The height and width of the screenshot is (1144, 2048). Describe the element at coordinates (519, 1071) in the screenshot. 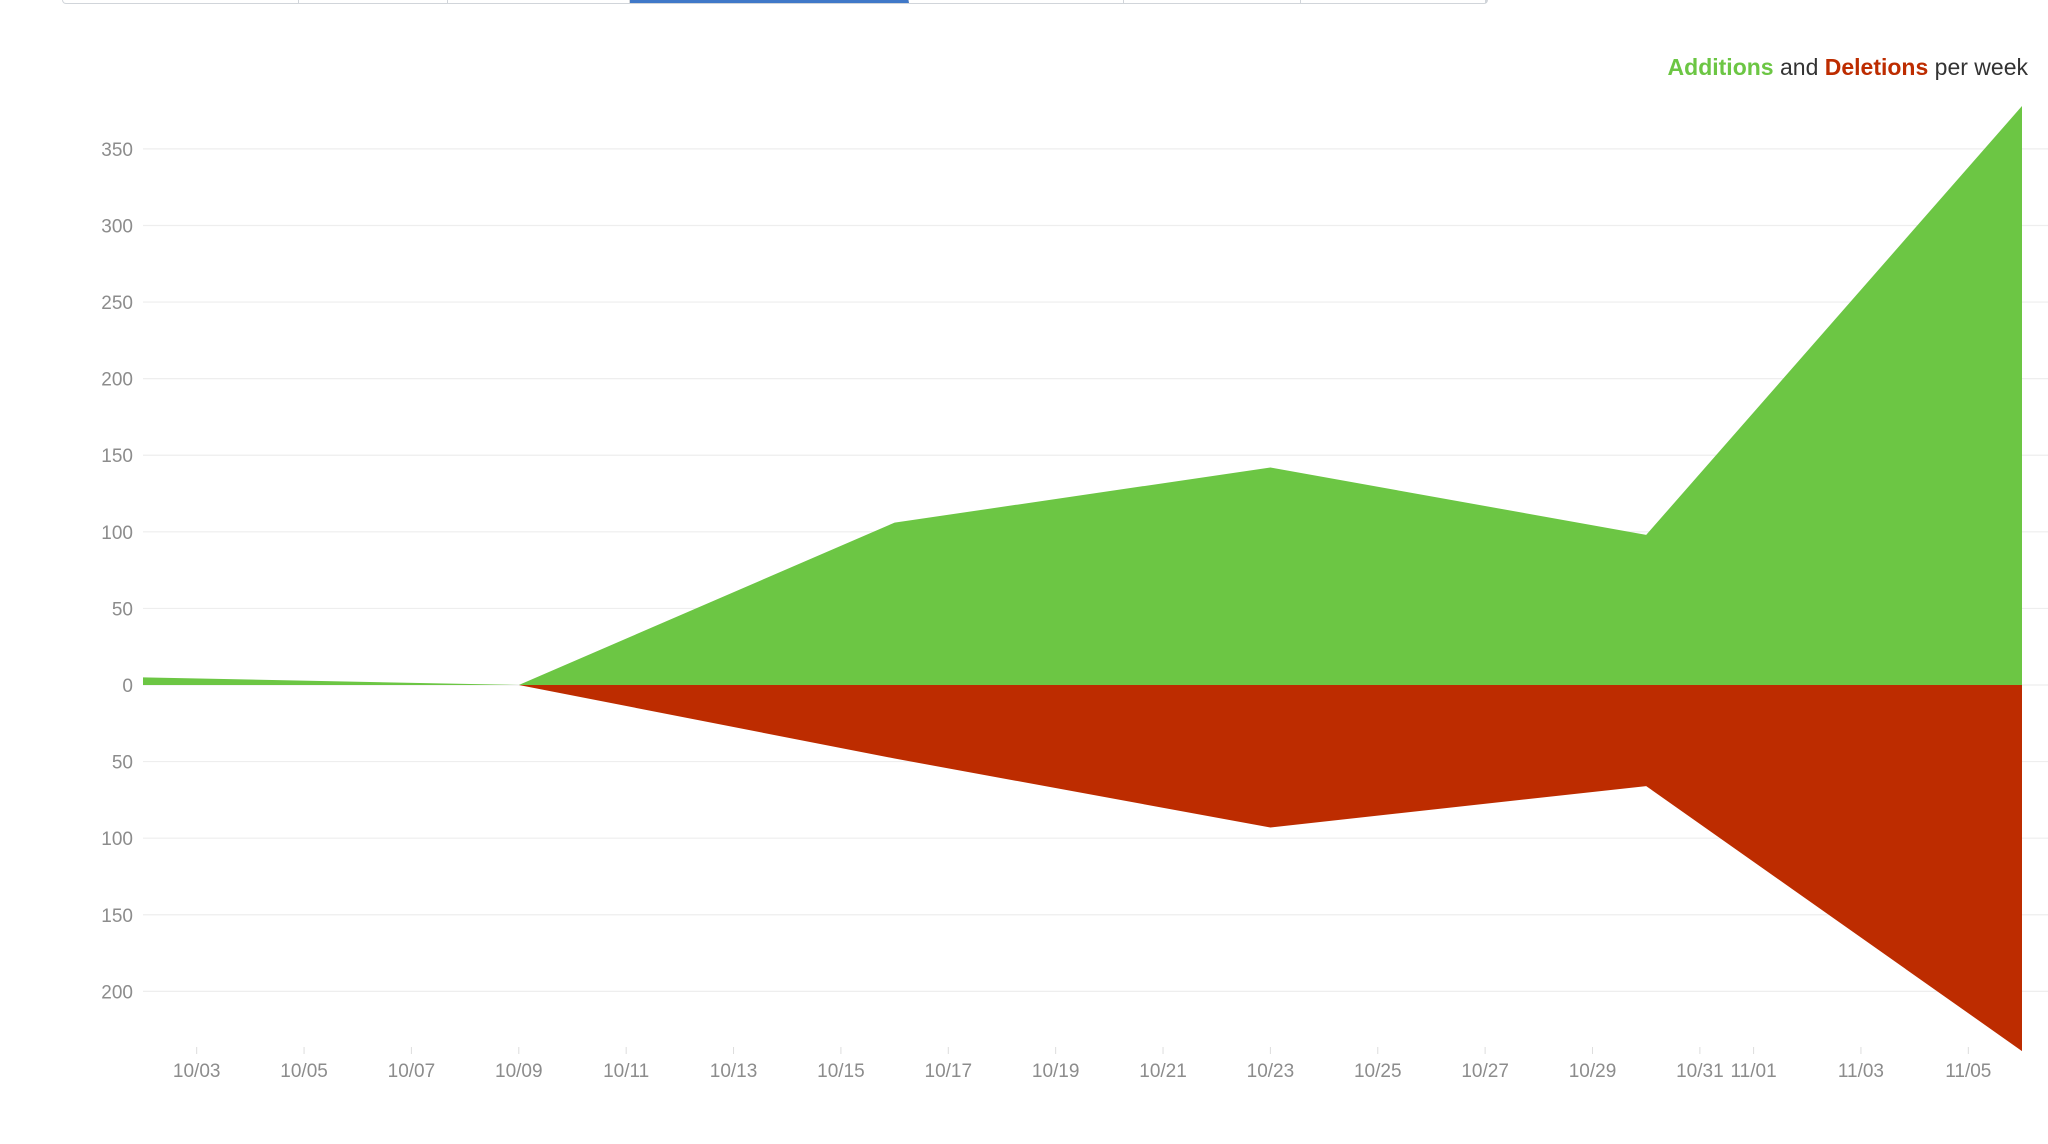

I see `x-tick-label: 10/09` at that location.